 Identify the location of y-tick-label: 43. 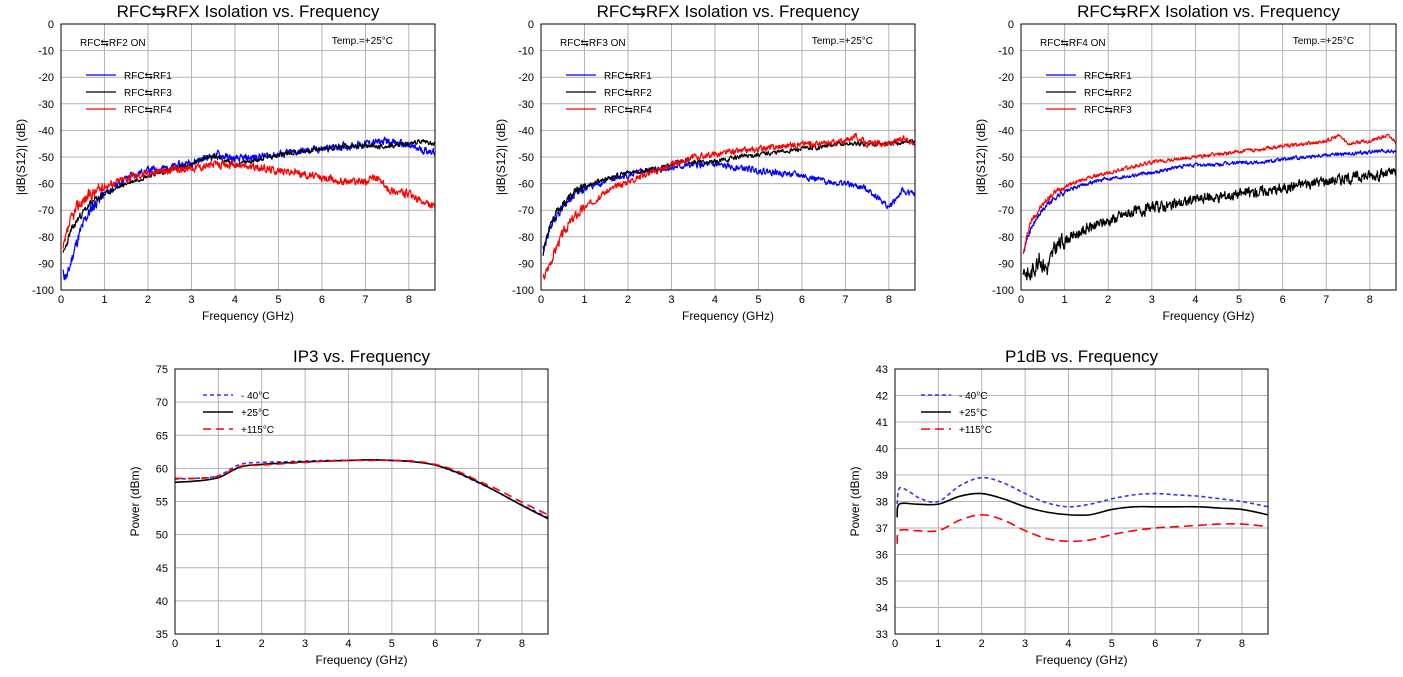
(882, 370).